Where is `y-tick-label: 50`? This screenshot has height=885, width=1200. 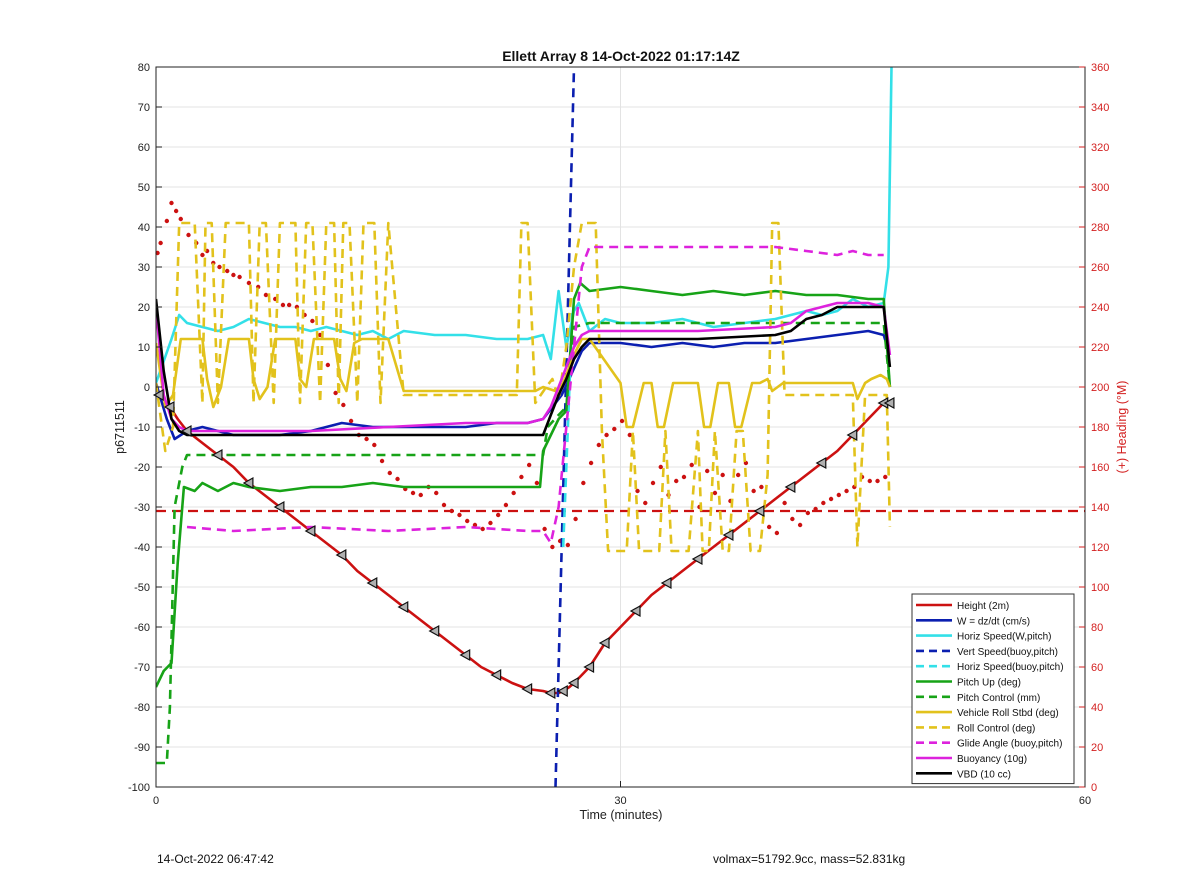
y-tick-label: 50 is located at coordinates (144, 188).